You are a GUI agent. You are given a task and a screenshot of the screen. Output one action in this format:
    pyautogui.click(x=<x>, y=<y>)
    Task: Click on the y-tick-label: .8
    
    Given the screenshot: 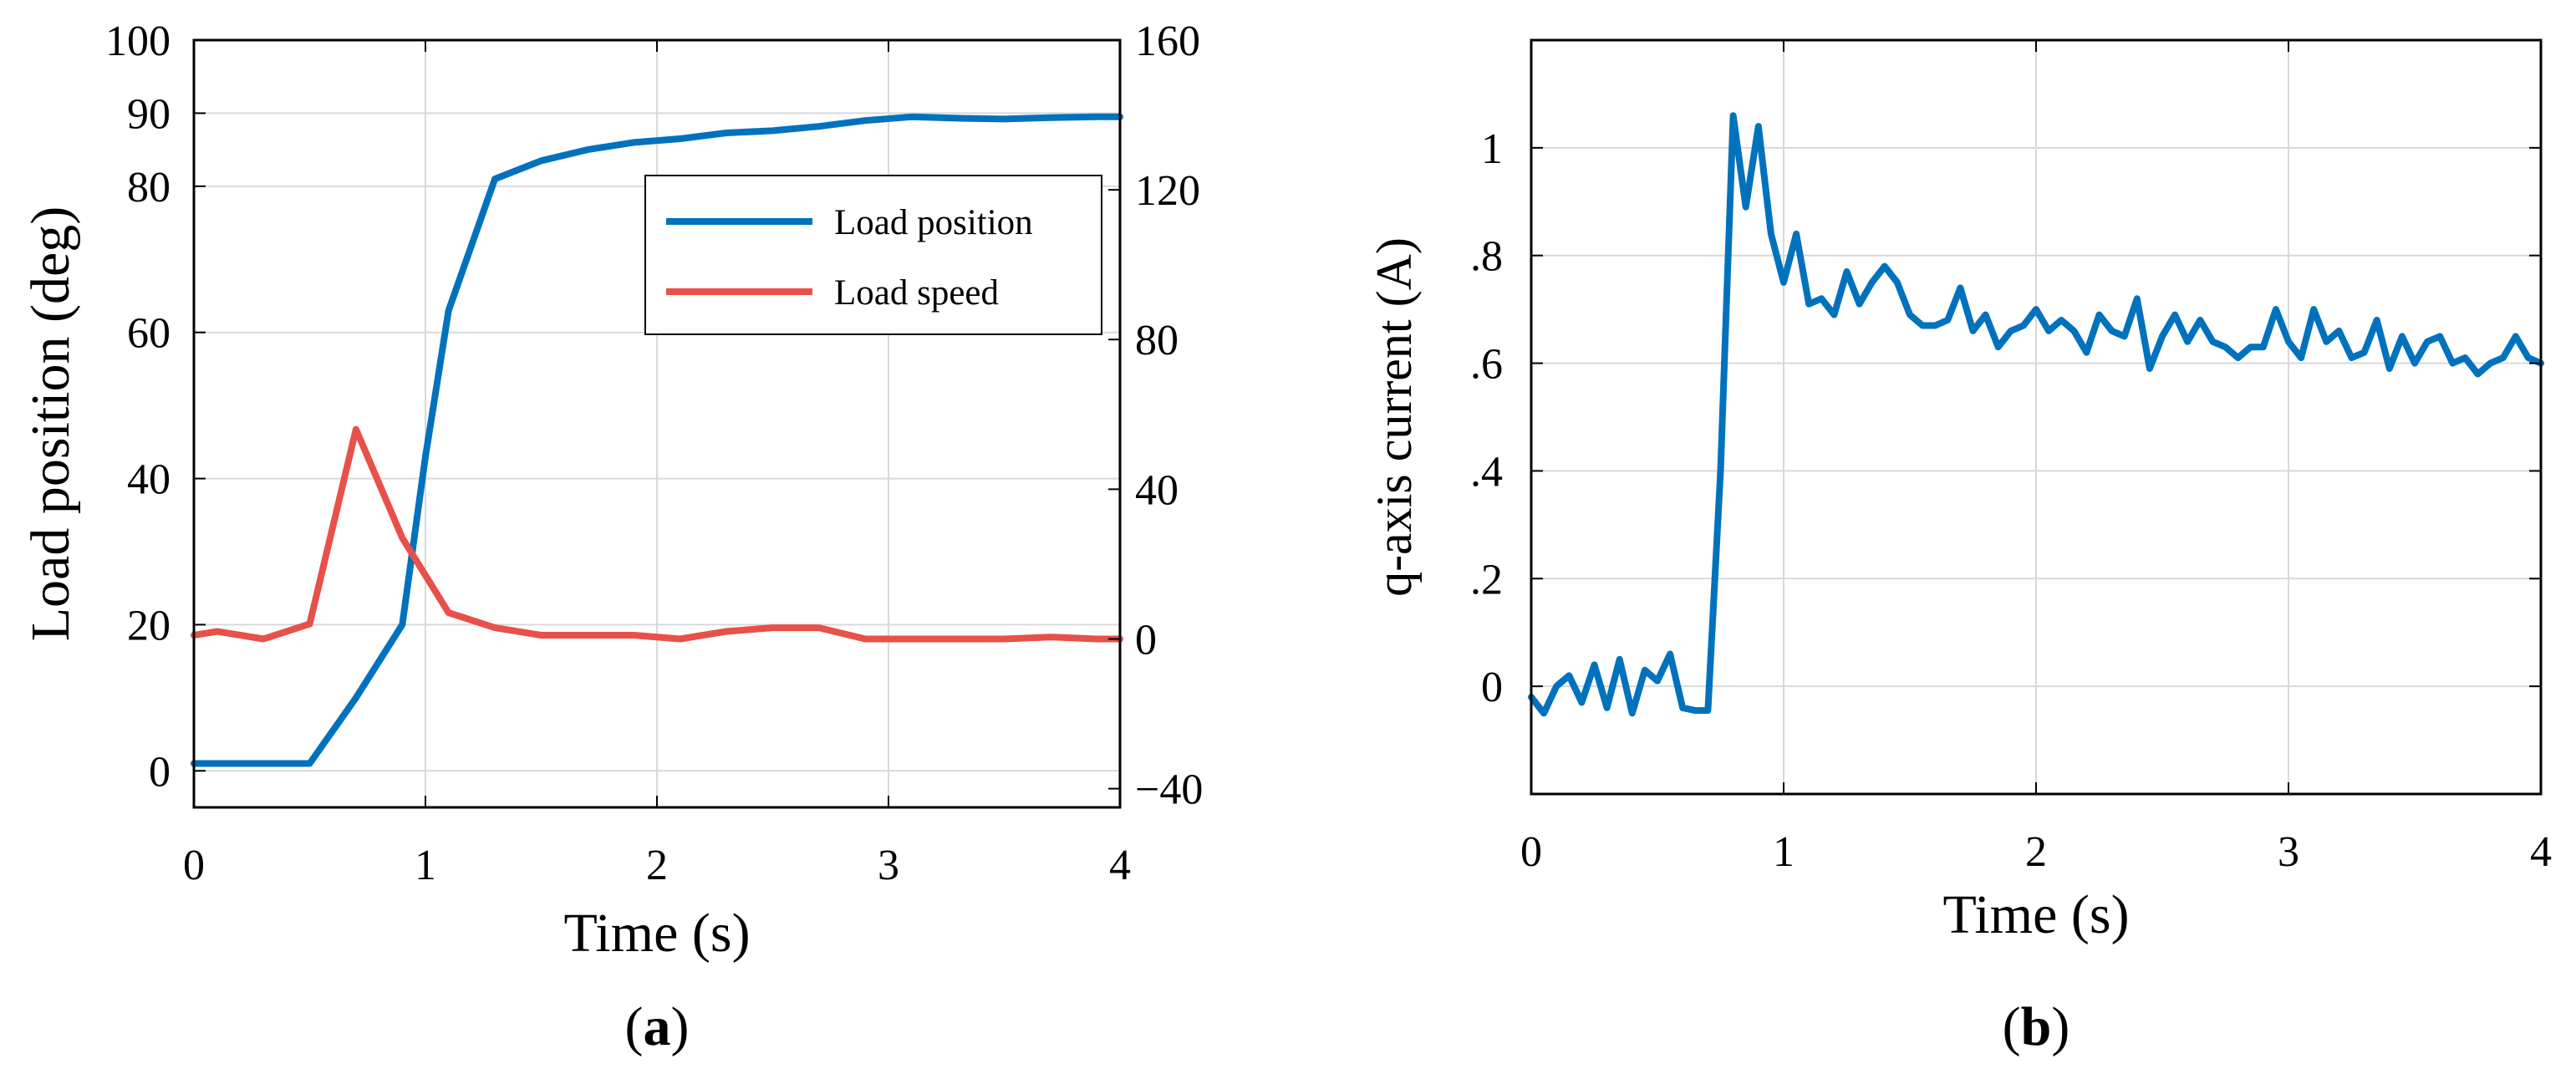 What is the action you would take?
    pyautogui.click(x=1486, y=257)
    